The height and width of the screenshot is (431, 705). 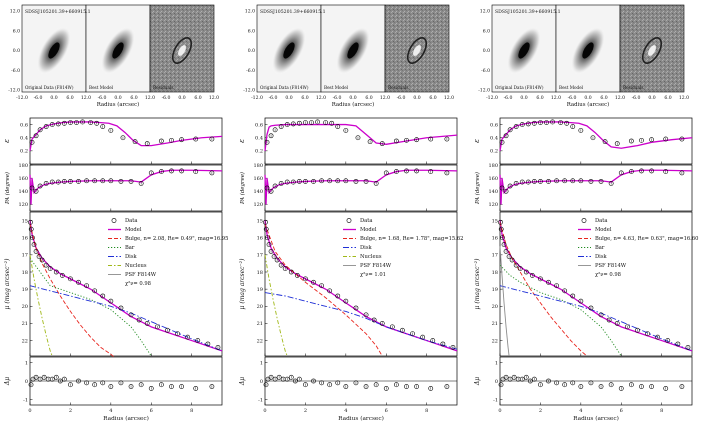 I want to click on image-y-tick: 0.0, so click(x=16, y=51).